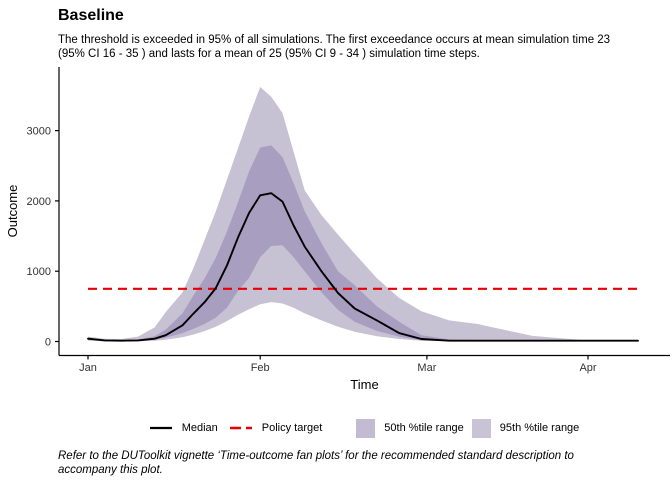  I want to click on legend-item-band50: 50th %tile range, so click(410, 428).